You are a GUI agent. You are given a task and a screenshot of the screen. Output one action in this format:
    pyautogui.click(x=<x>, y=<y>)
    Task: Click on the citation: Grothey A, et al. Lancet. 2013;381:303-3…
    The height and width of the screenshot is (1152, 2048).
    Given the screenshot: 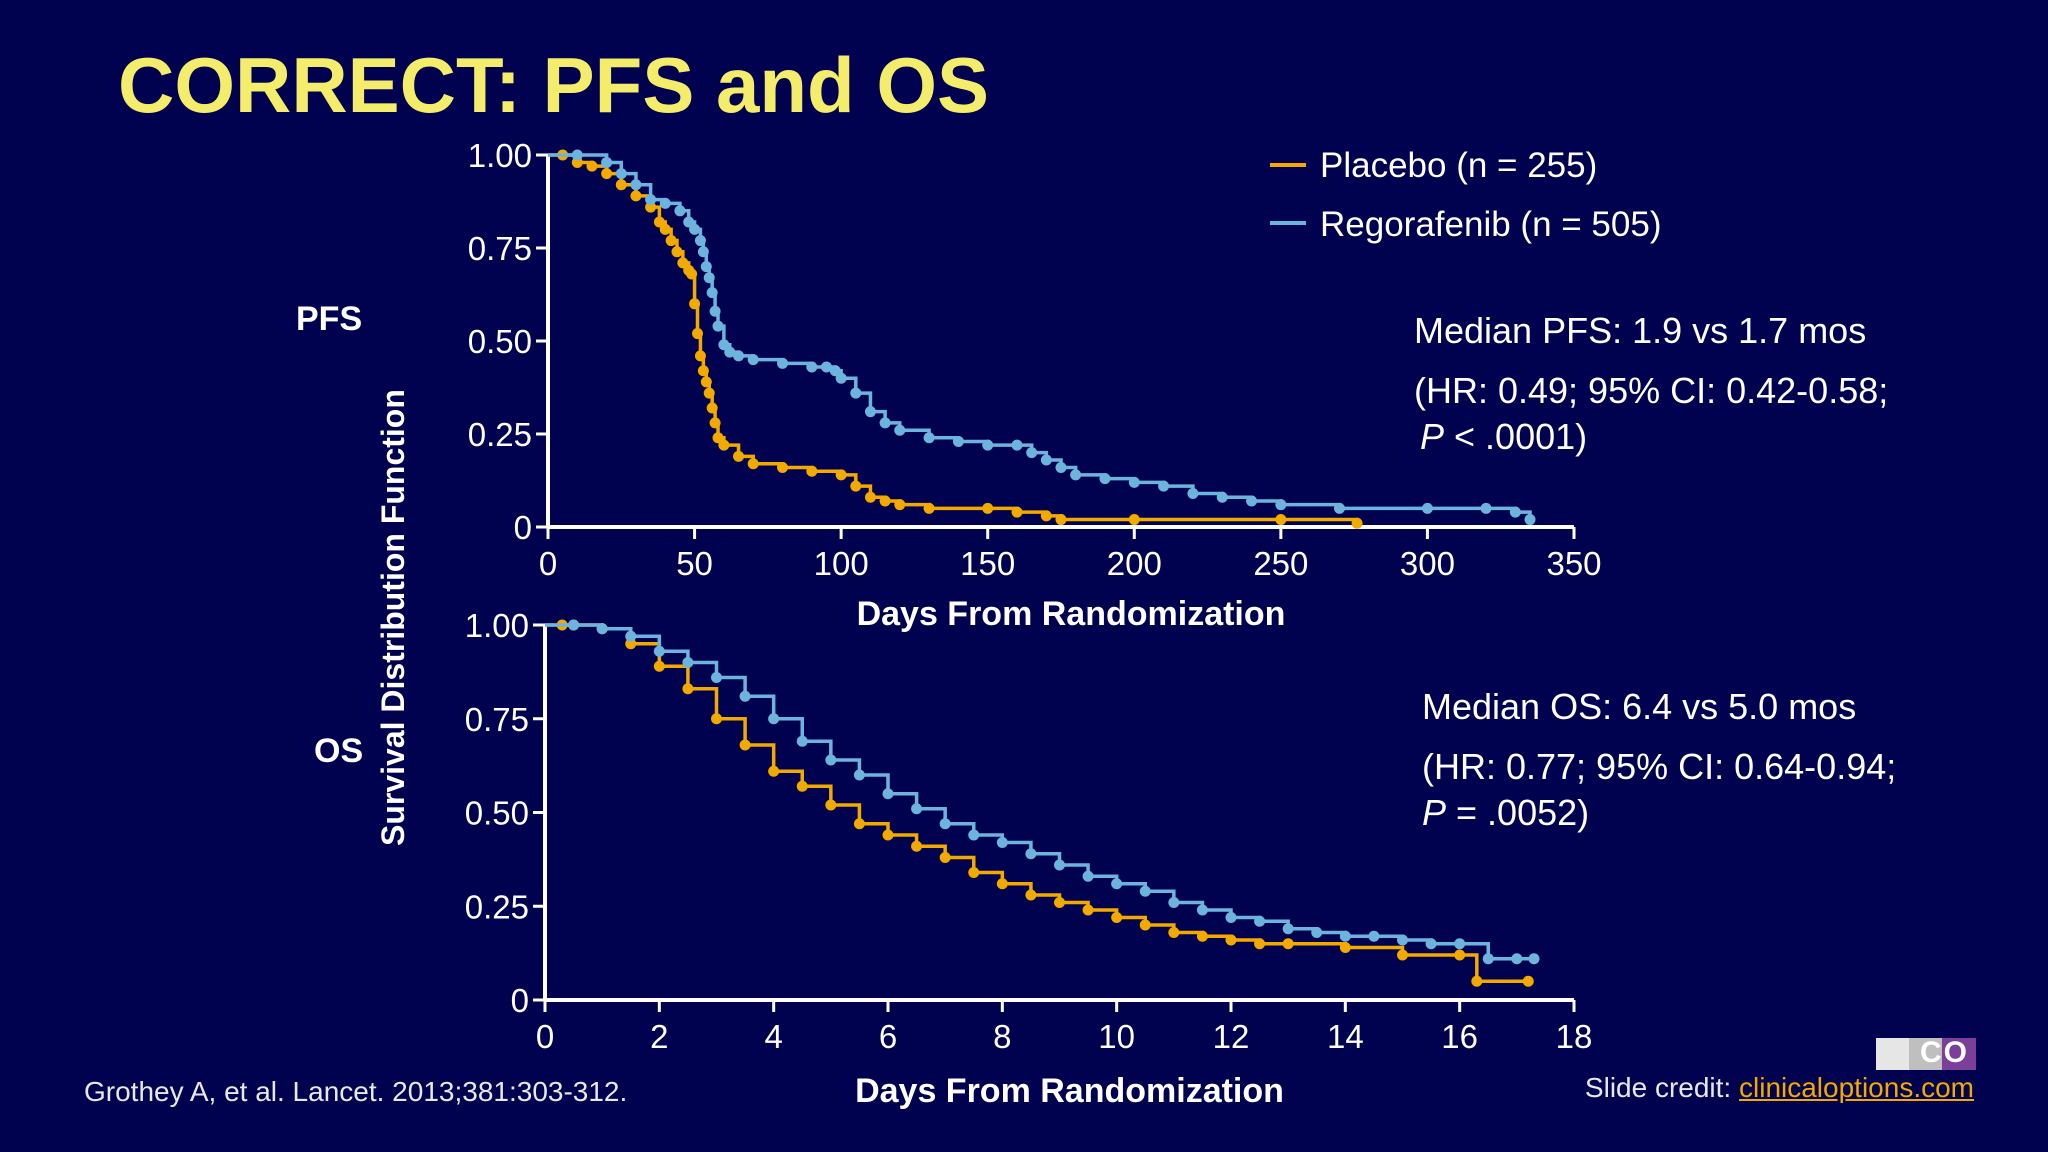 What is the action you would take?
    pyautogui.click(x=356, y=1091)
    